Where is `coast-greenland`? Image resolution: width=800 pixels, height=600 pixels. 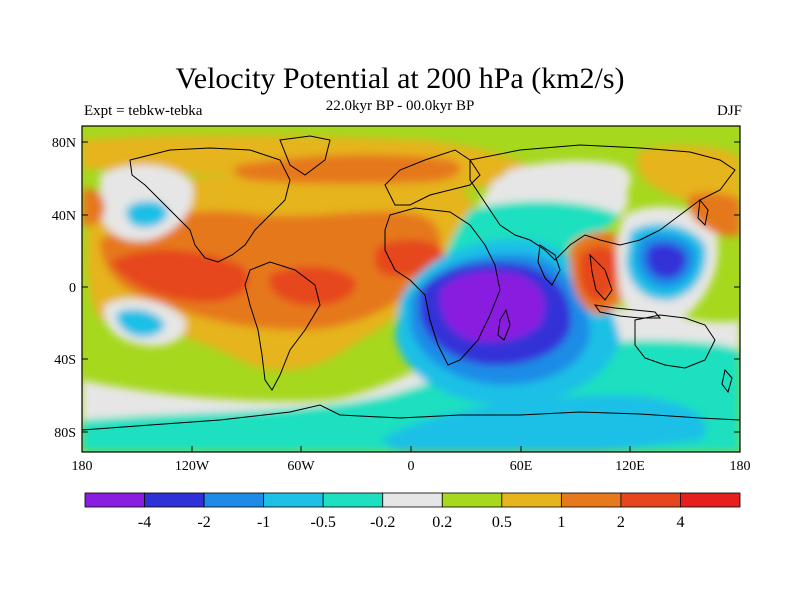
coast-greenland is located at coordinates (305, 155).